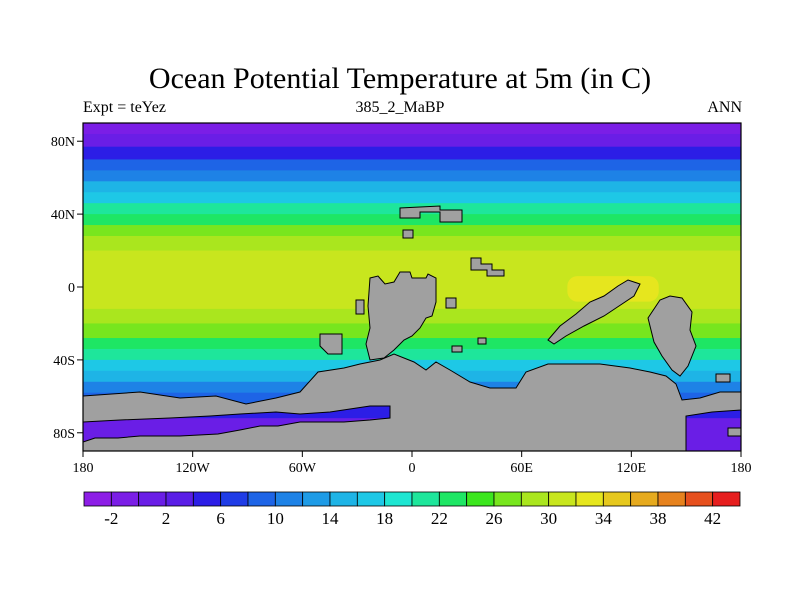 Image resolution: width=800 pixels, height=600 pixels. Describe the element at coordinates (63, 215) in the screenshot. I see `y-tick-label: 40N` at that location.